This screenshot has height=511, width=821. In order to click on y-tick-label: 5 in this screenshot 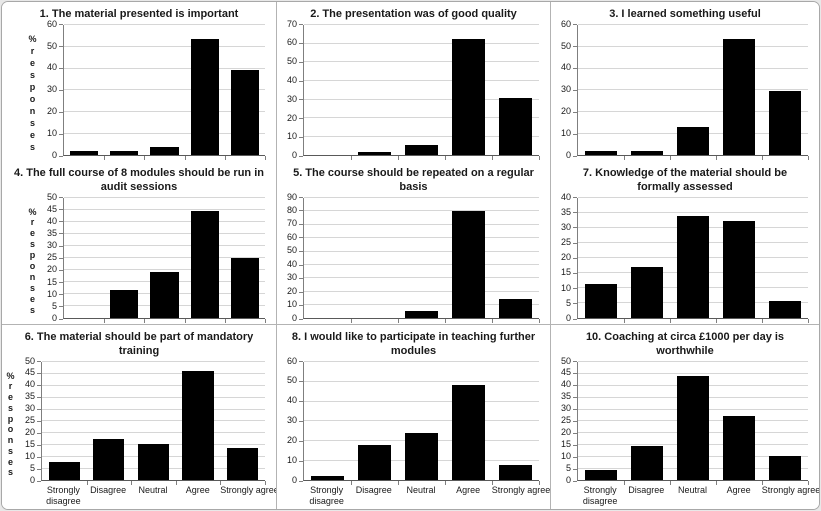, I will do `click(32, 468)`.